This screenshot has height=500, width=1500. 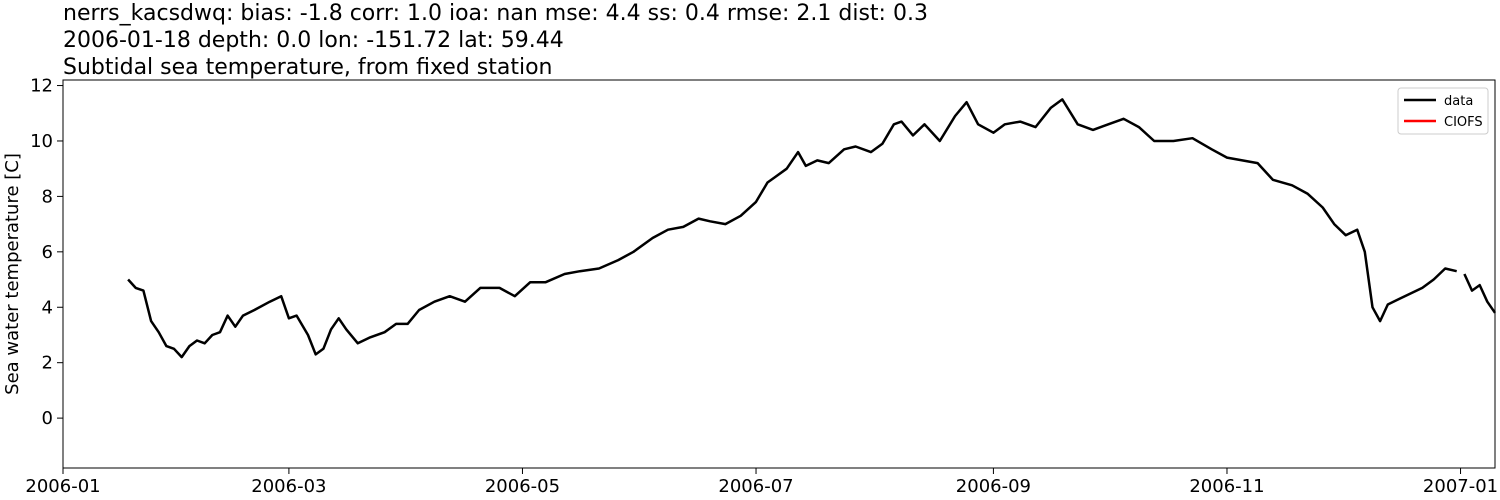 What do you see at coordinates (47, 418) in the screenshot?
I see `y-tick-label: 0` at bounding box center [47, 418].